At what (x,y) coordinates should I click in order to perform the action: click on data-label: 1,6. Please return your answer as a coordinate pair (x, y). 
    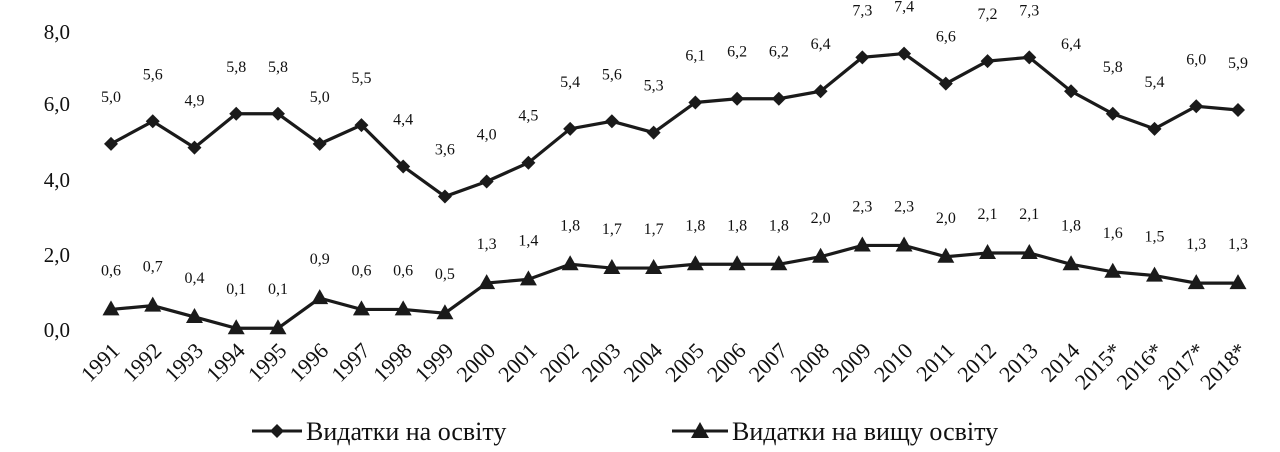
    Looking at the image, I should click on (1113, 233).